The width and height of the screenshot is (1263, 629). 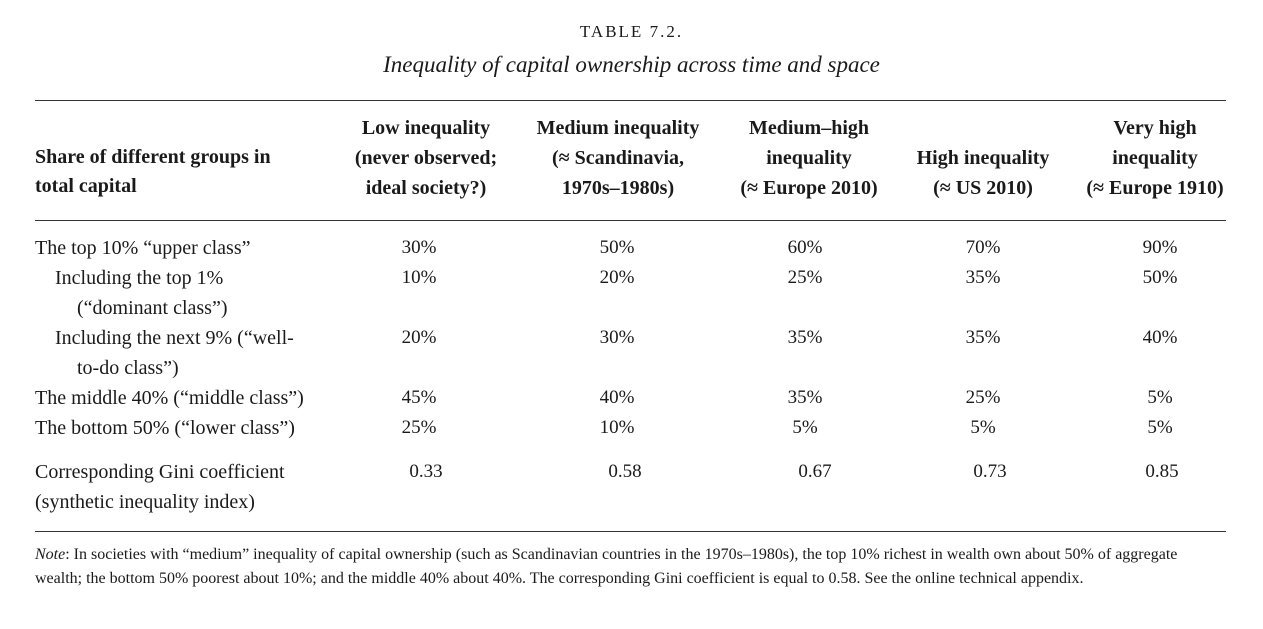 What do you see at coordinates (983, 188) in the screenshot?
I see `column-header-line: (≈ US 2010)` at bounding box center [983, 188].